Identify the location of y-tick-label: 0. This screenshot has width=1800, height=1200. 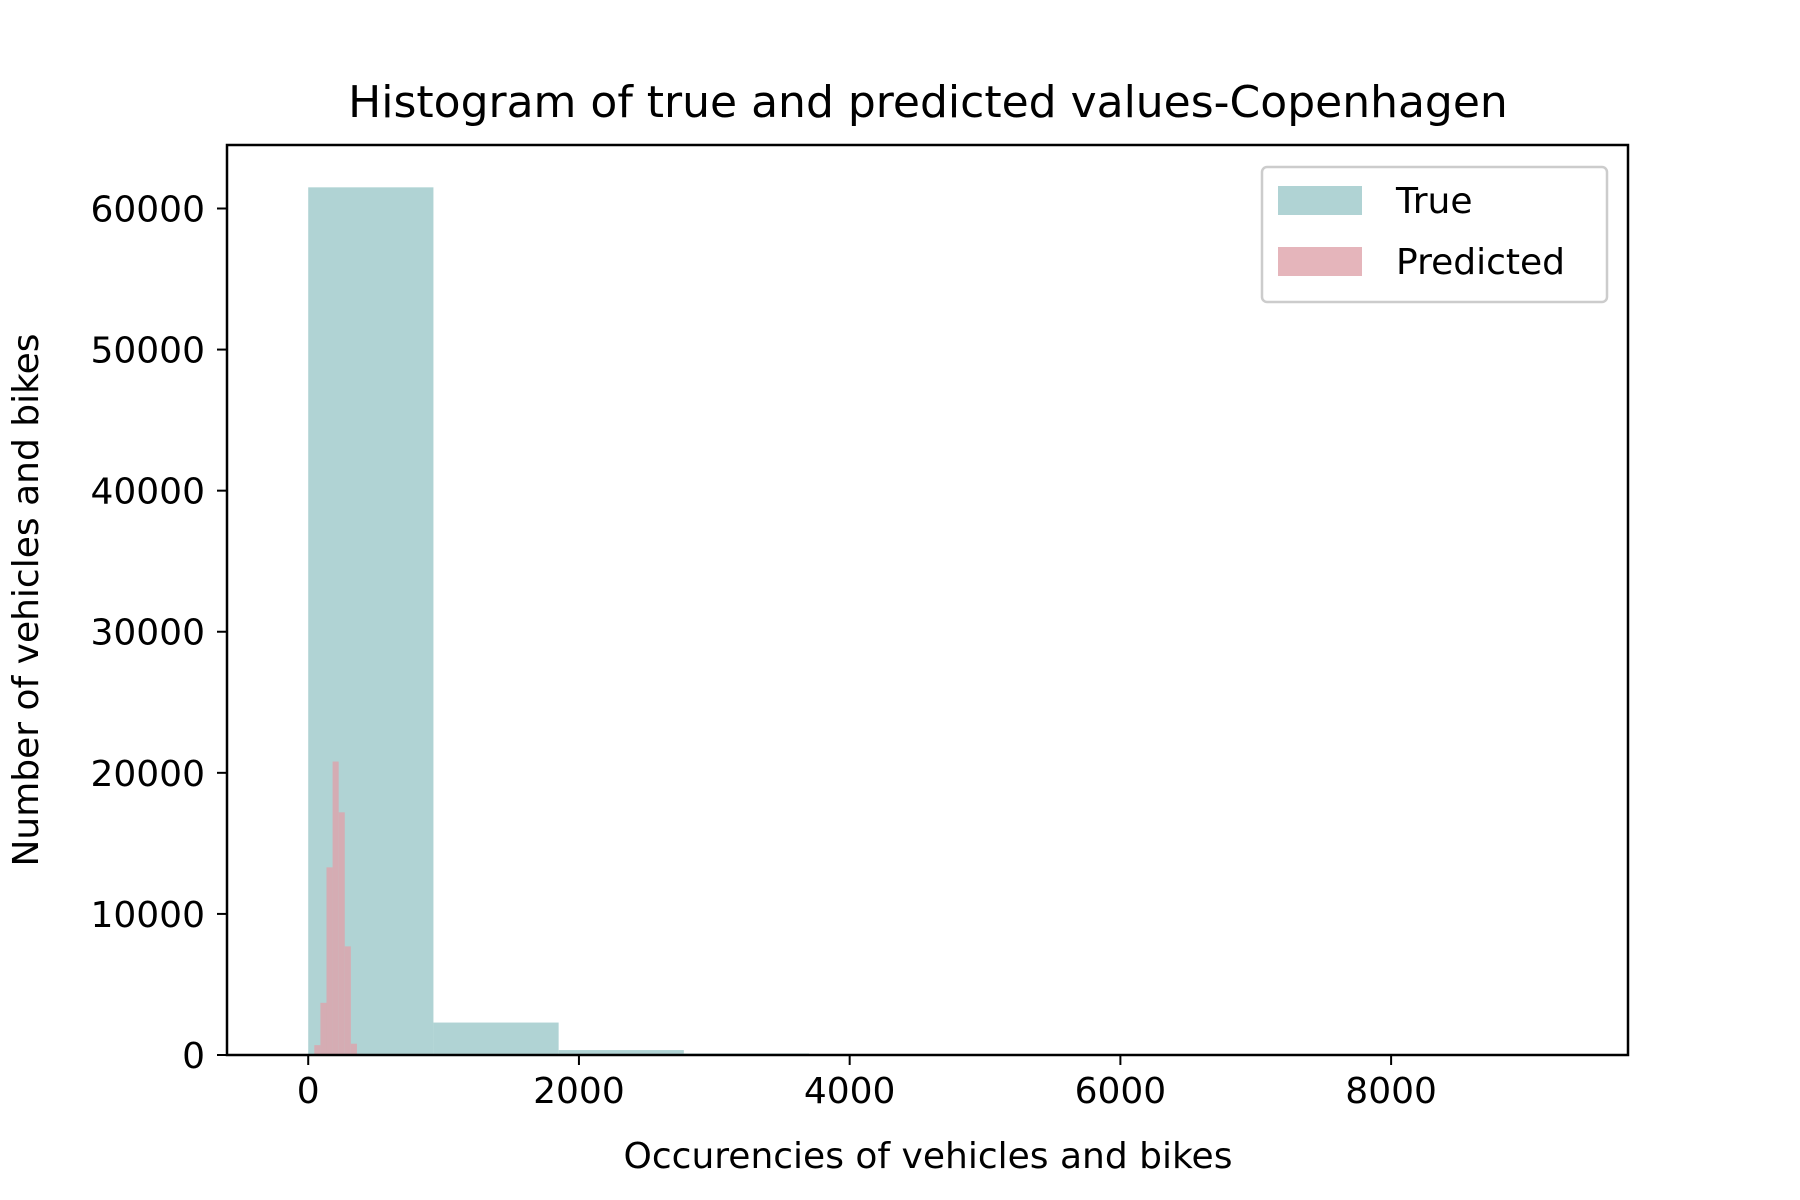
(193, 1056).